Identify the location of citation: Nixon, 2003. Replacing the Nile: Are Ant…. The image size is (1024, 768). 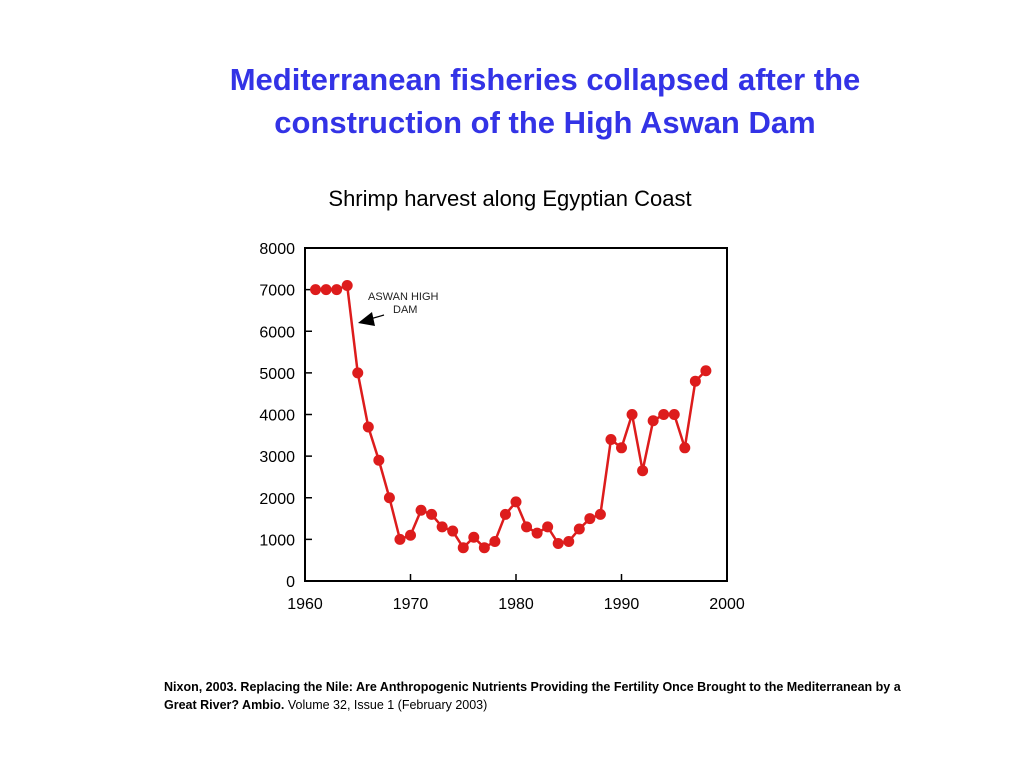
(544, 696).